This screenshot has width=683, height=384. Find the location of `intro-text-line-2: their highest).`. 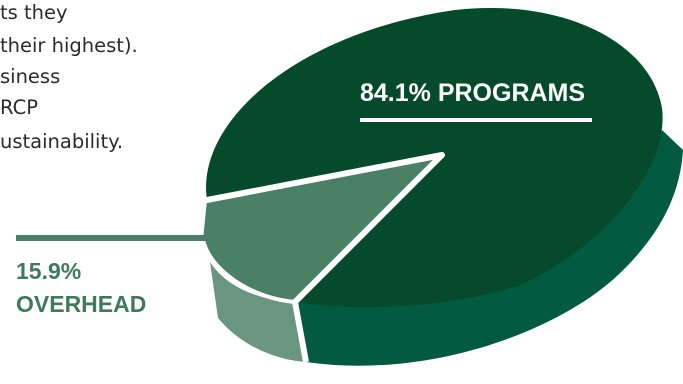

intro-text-line-2: their highest). is located at coordinates (69, 45).